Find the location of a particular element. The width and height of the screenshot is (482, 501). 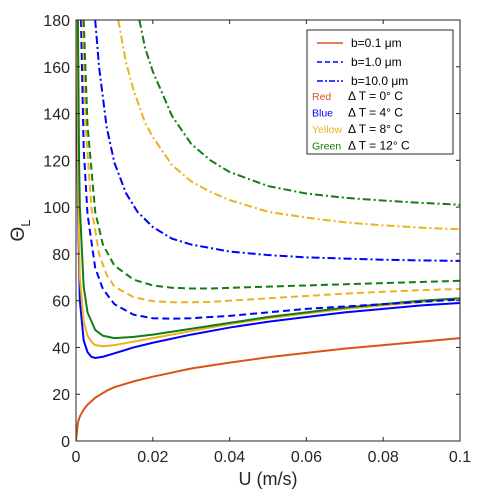

legend-temperature-label: Δ T = 4° C is located at coordinates (375, 113).